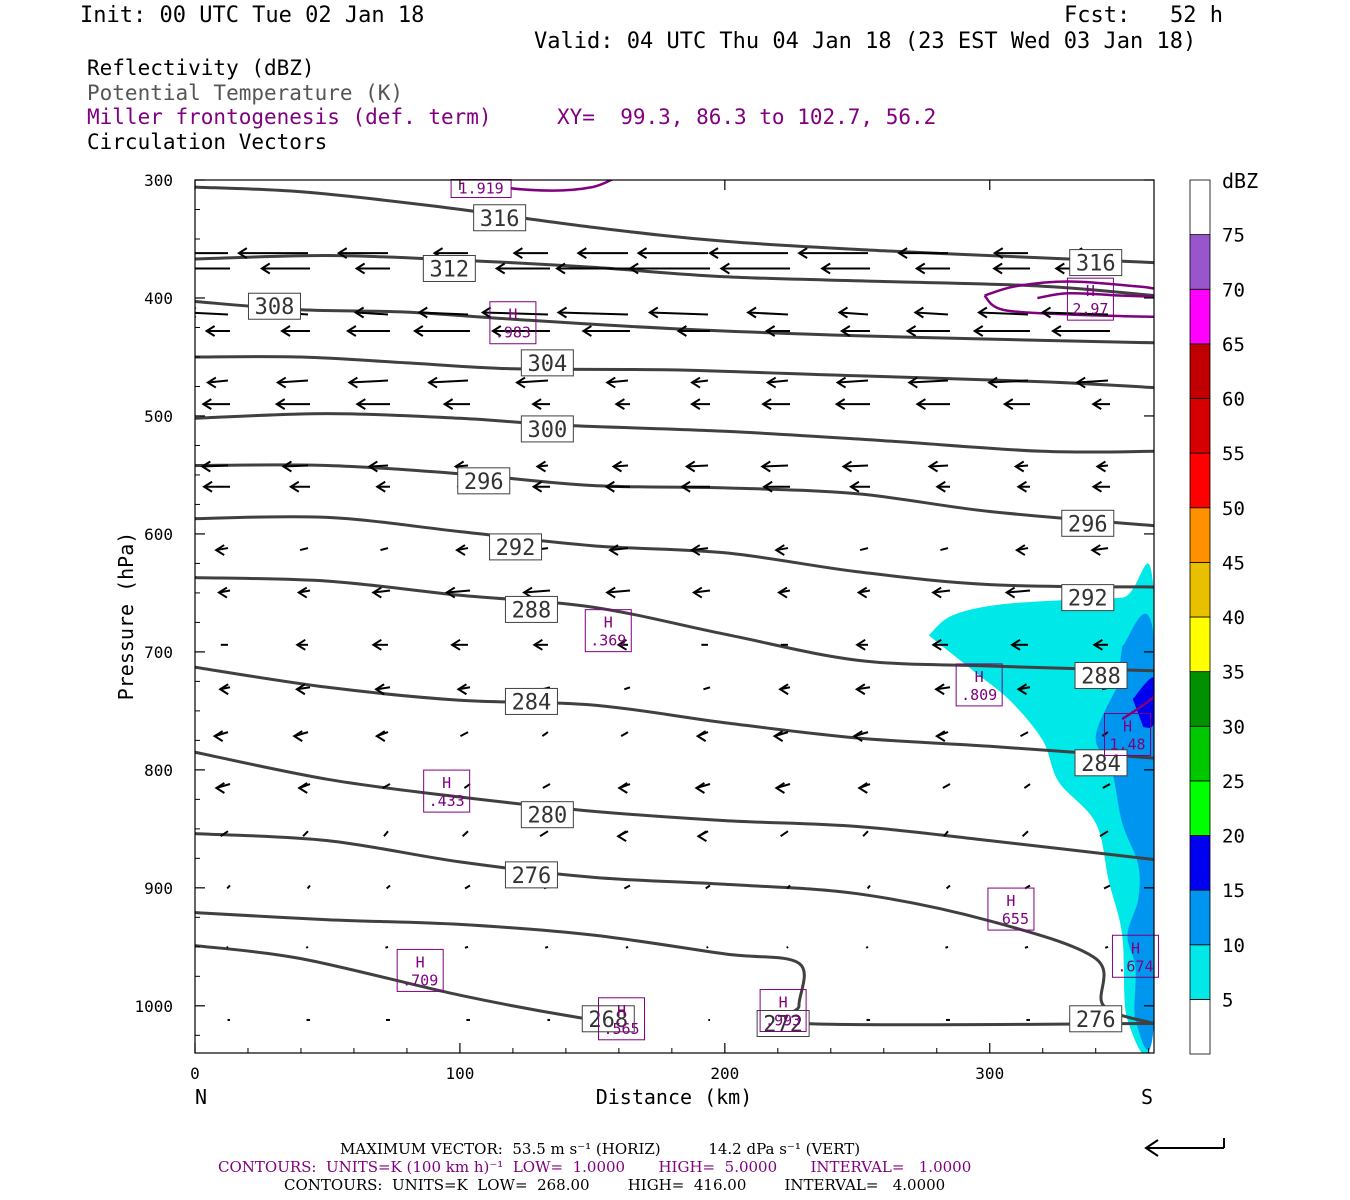 This screenshot has height=1200, width=1350. Describe the element at coordinates (513, 333) in the screenshot. I see `svg-text: .983` at that location.